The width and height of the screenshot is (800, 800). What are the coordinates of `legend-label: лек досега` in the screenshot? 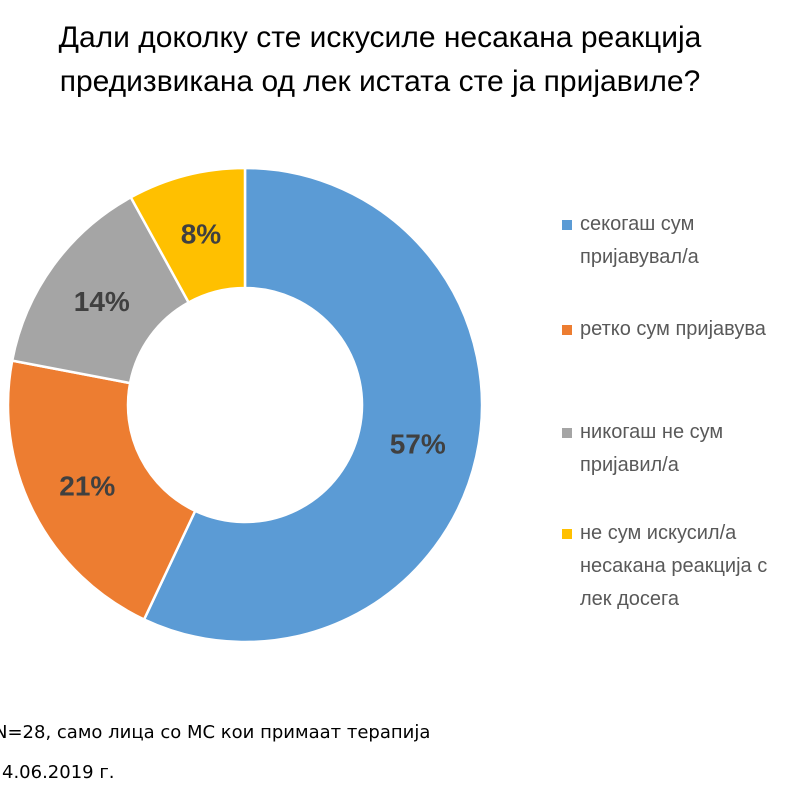 It's located at (629, 599).